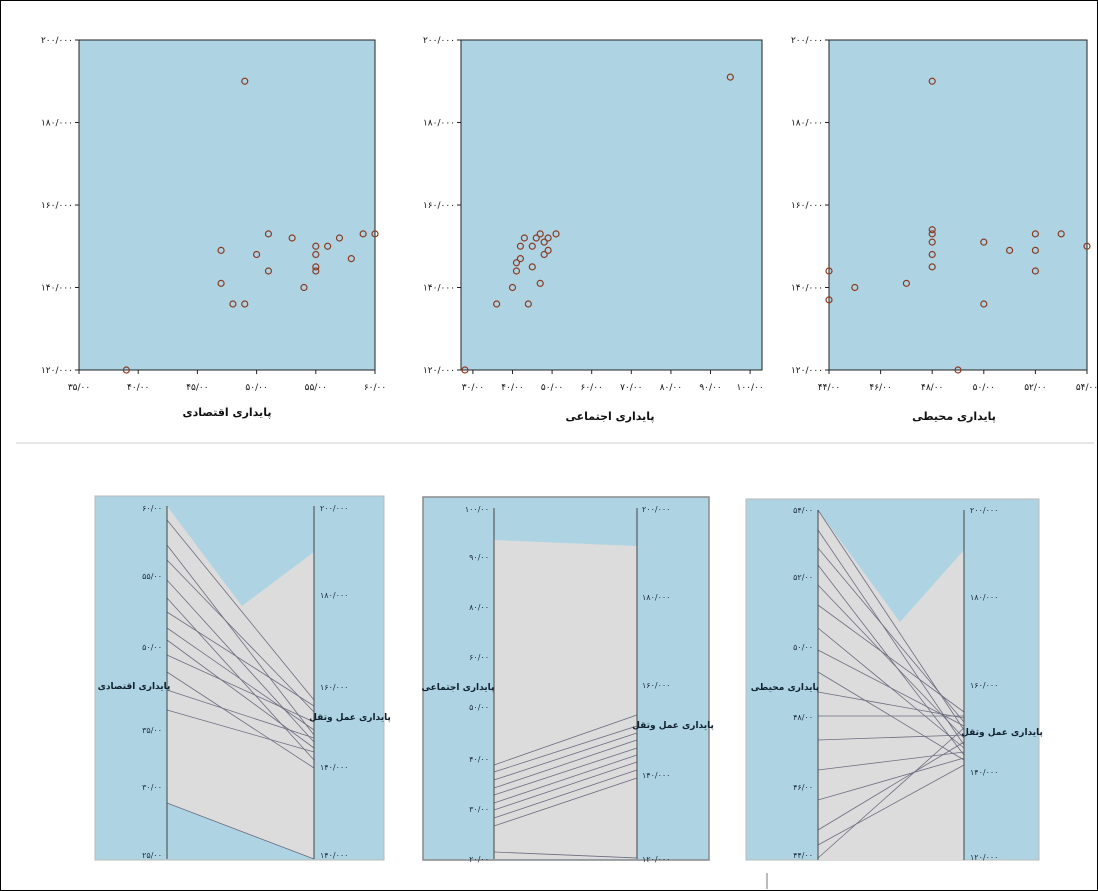 This screenshot has height=891, width=1098. I want to click on x-tick-label: ۳۰/۰۰, so click(473, 388).